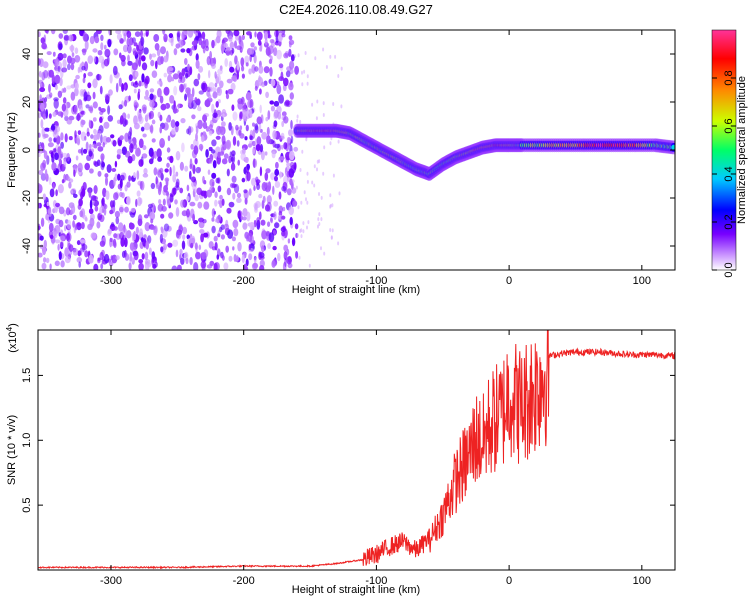 The image size is (750, 600). Describe the element at coordinates (27, 375) in the screenshot. I see `snr-ytick-label: 1.5` at that location.